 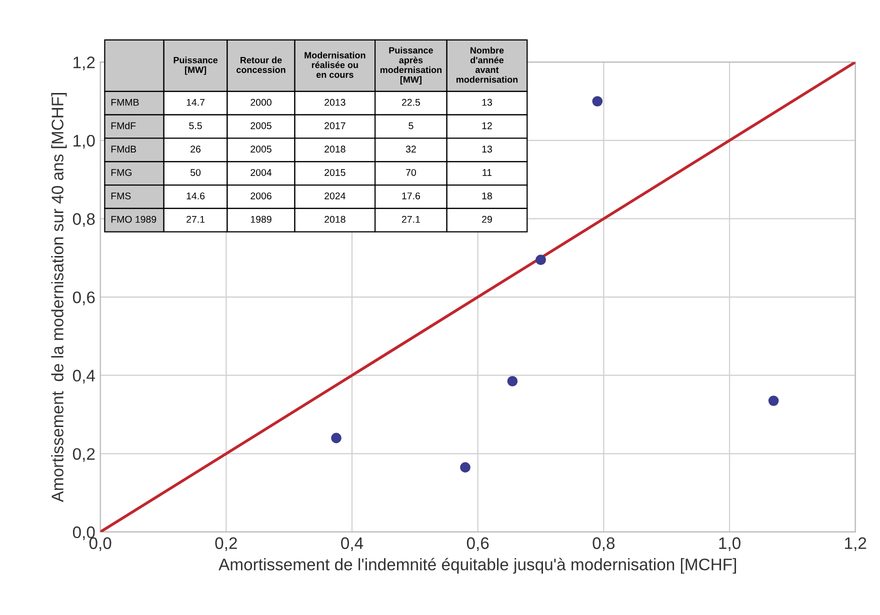 What do you see at coordinates (411, 102) in the screenshot?
I see `text: 22.5` at bounding box center [411, 102].